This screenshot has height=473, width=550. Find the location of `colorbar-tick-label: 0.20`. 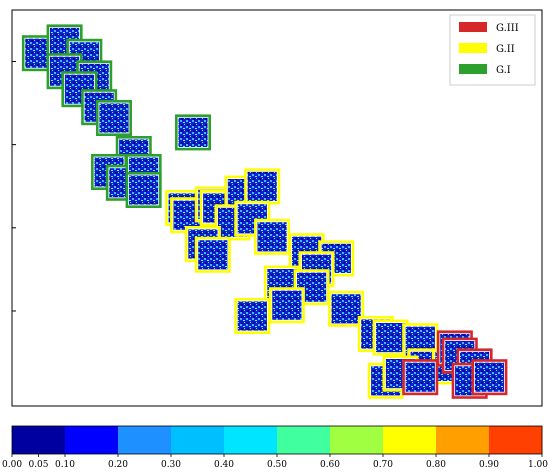

colorbar-tick-label: 0.20 is located at coordinates (118, 465).